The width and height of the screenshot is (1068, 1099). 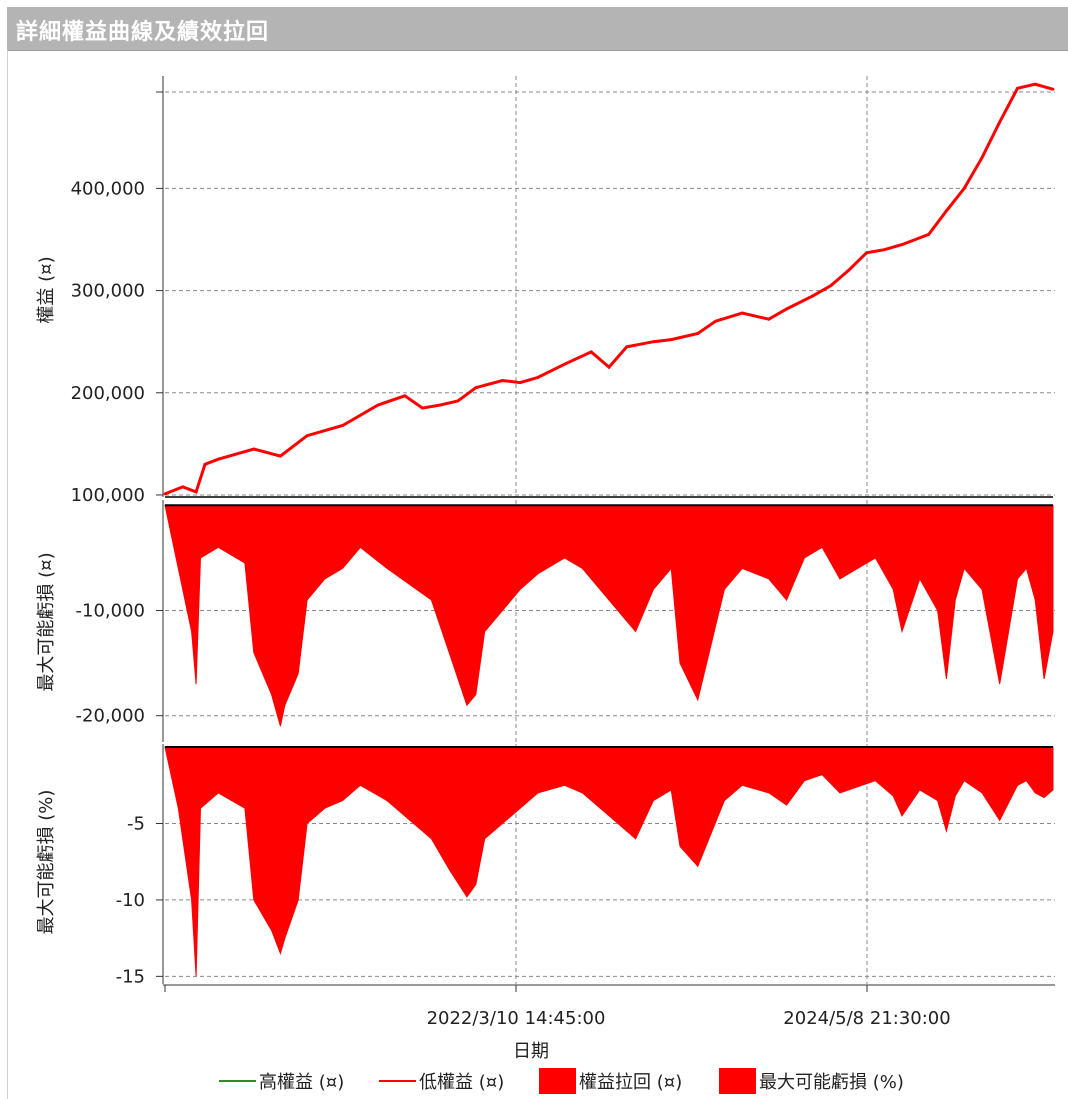 I want to click on window-title-bar: 詳細權益曲線及績效拉回, so click(x=537, y=29).